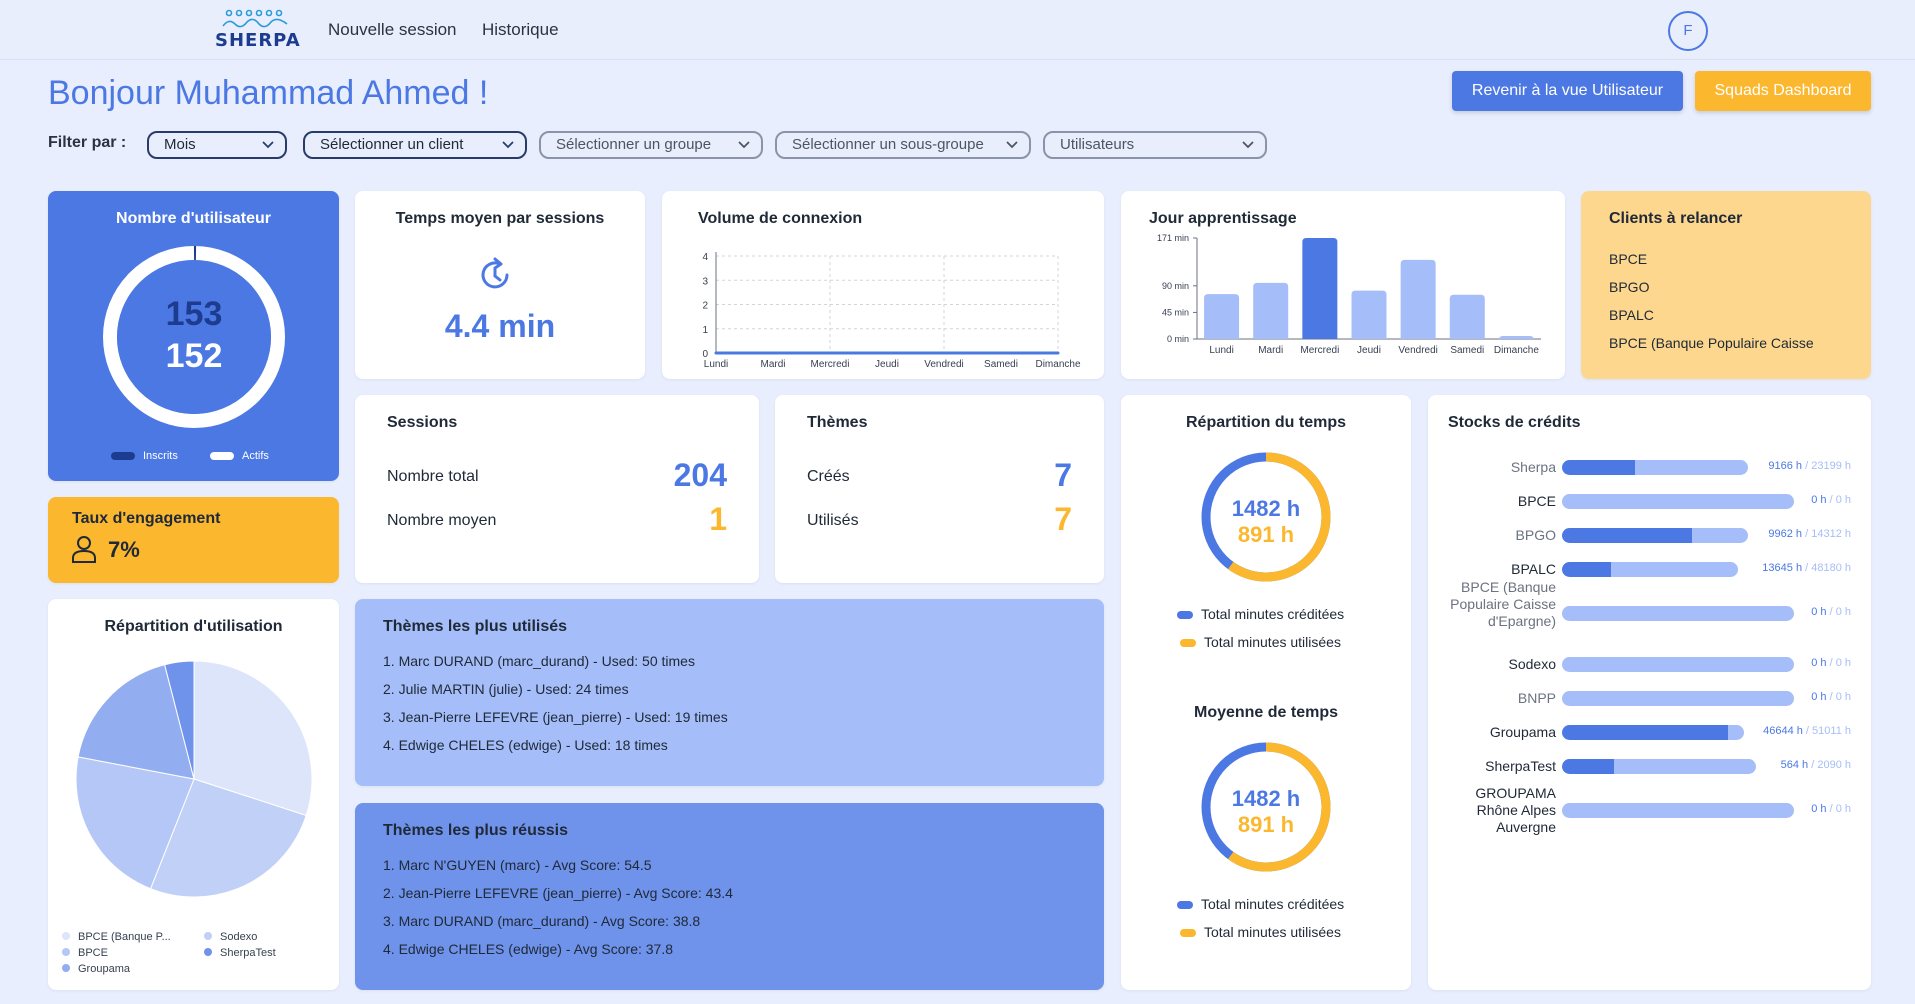  What do you see at coordinates (146, 518) in the screenshot?
I see `engagement-title: Taux d'engagement` at bounding box center [146, 518].